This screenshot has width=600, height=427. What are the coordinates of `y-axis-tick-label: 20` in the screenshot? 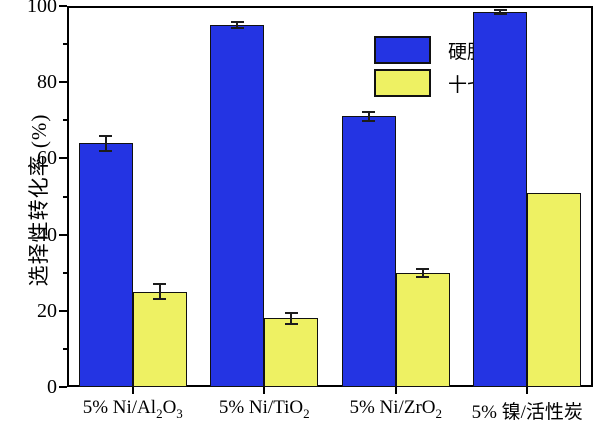 It's located at (47, 310).